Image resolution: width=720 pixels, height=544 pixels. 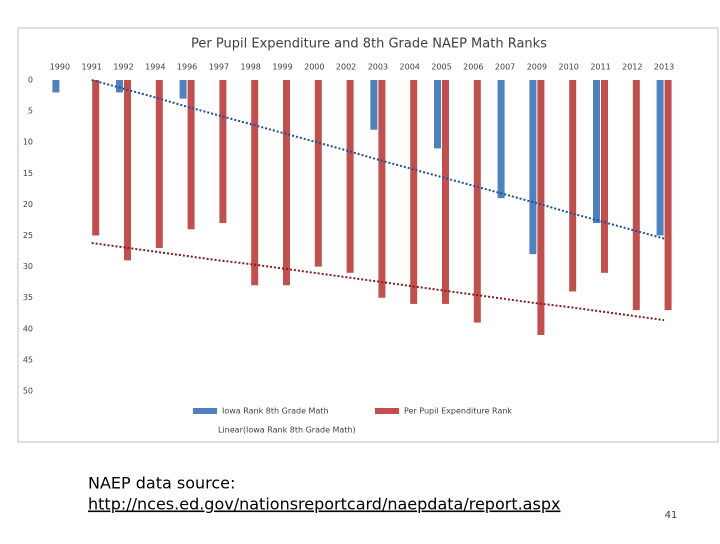 I want to click on y-tick-label: 45, so click(x=28, y=359).